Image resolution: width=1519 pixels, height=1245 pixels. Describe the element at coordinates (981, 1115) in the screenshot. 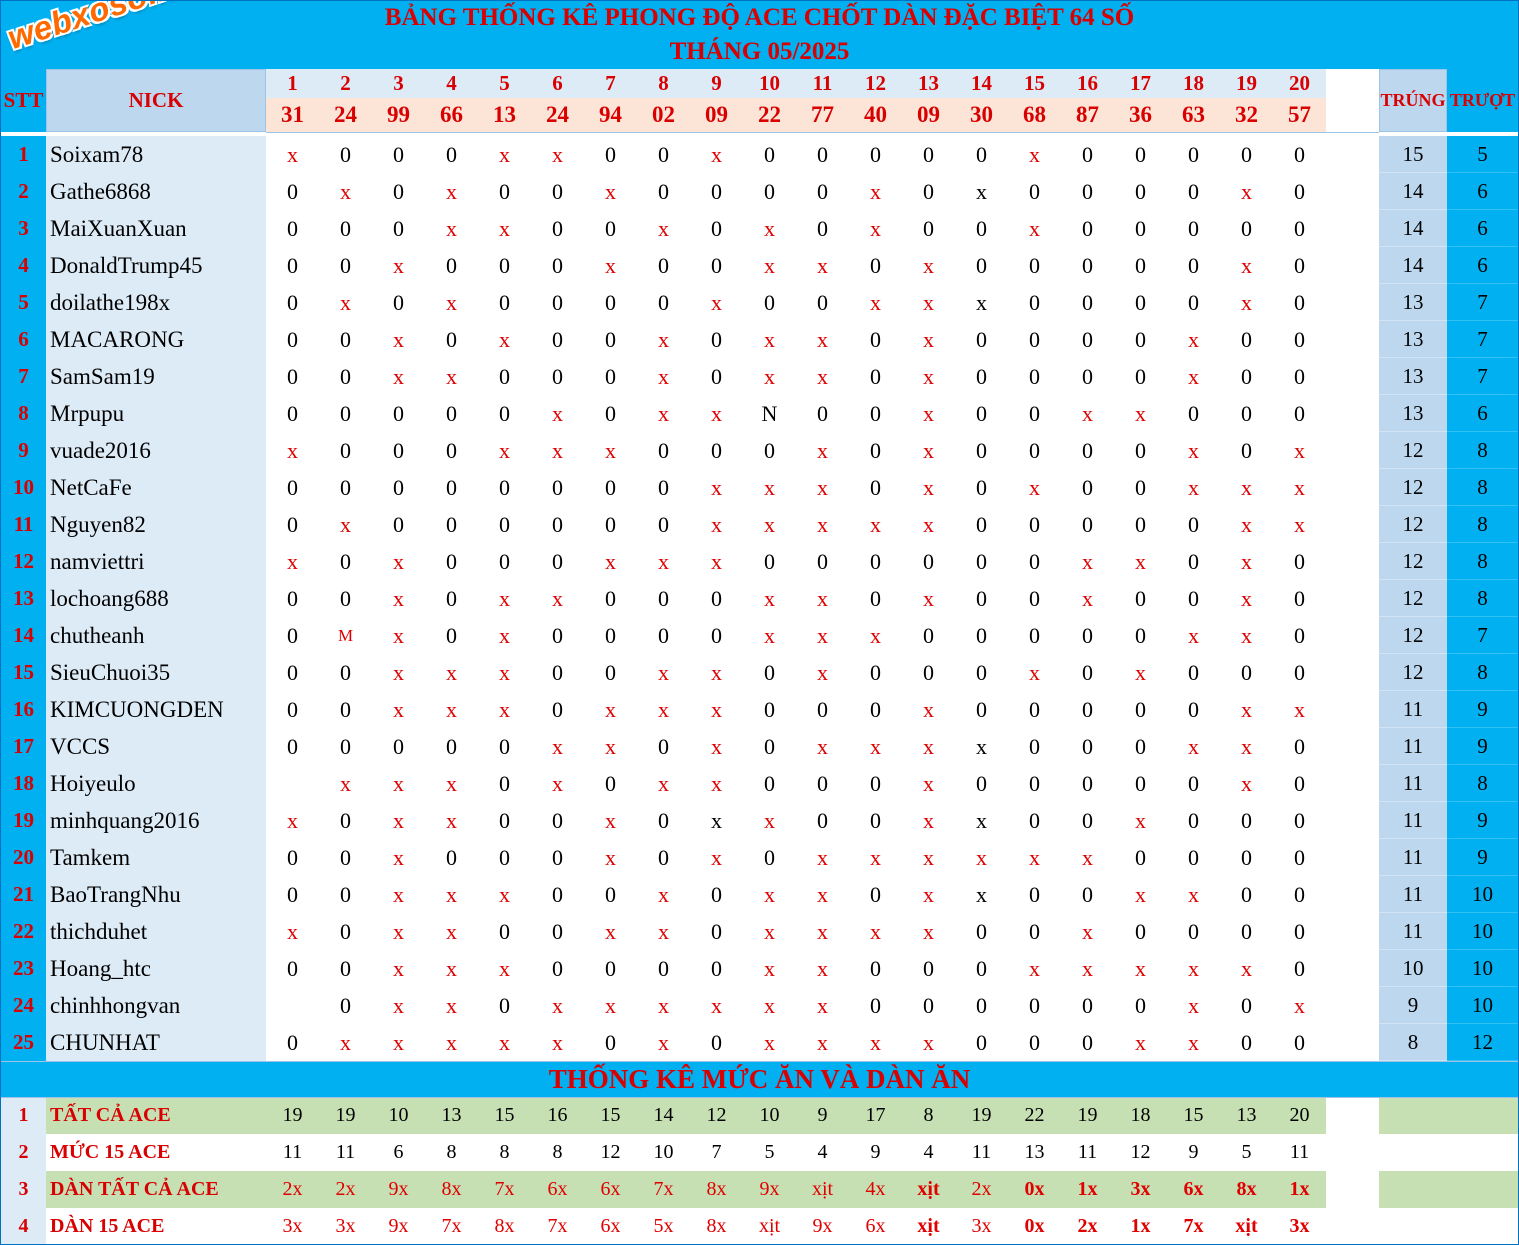

I see `stat-value: 19` at that location.